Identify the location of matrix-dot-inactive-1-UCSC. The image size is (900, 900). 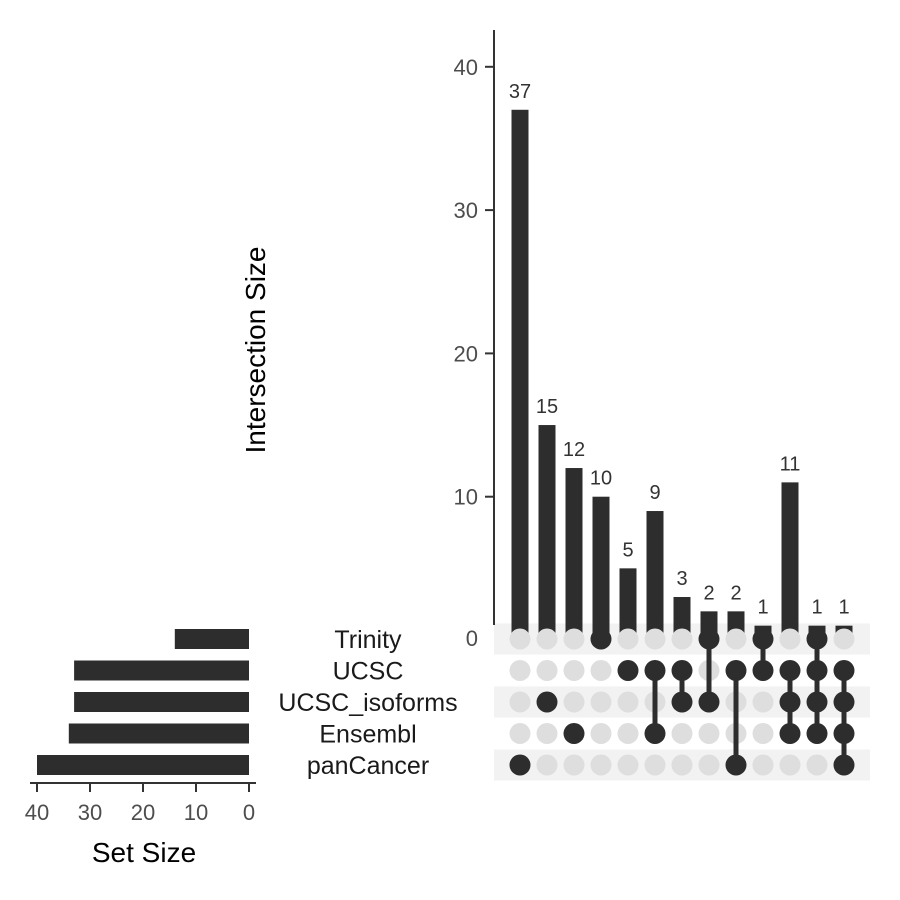
(520, 670).